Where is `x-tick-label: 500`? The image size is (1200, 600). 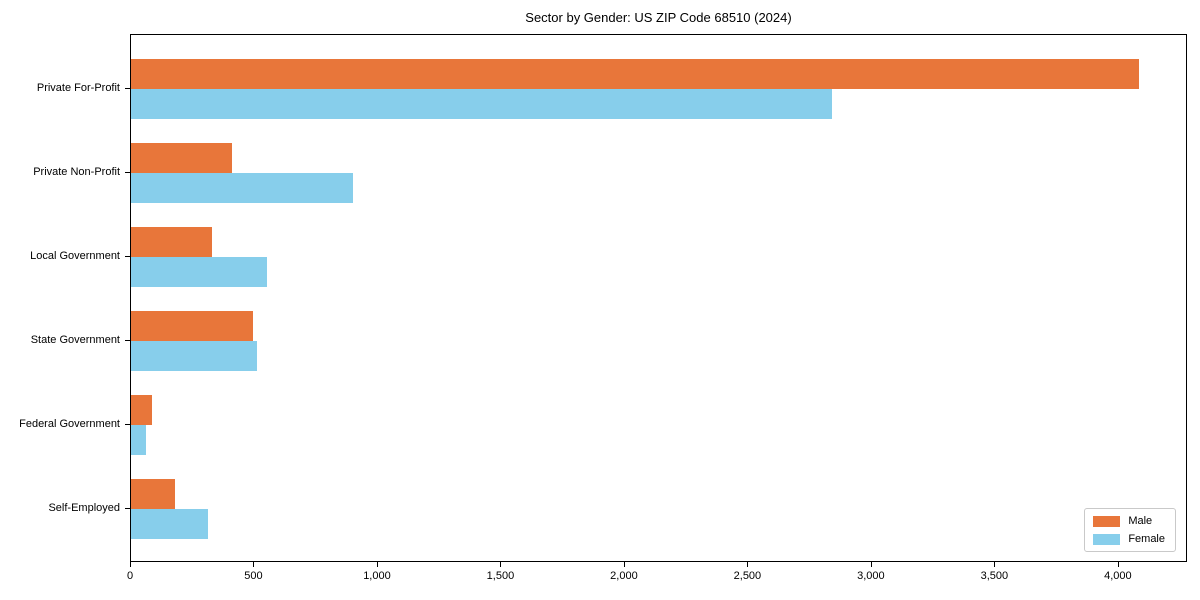
x-tick-label: 500 is located at coordinates (253, 576).